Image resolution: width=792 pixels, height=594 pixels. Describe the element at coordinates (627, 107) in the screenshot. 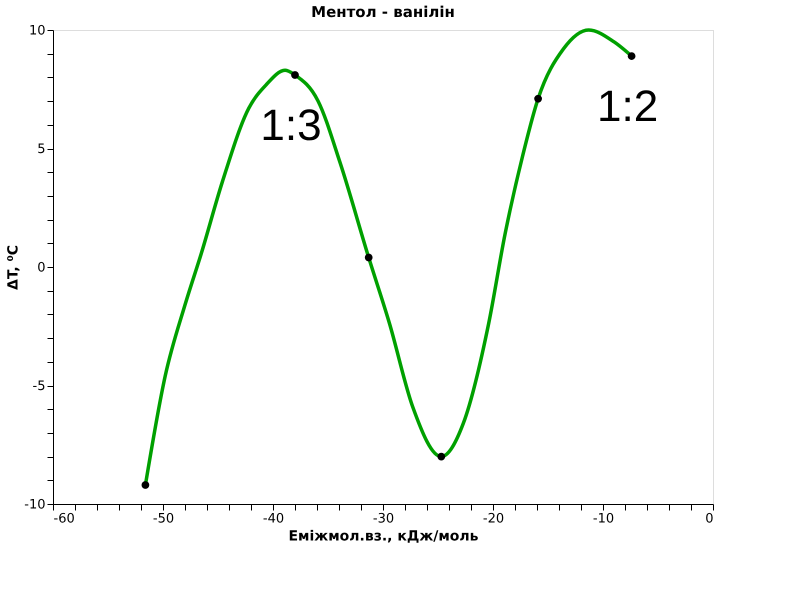

I see `annotation: 1:2` at that location.